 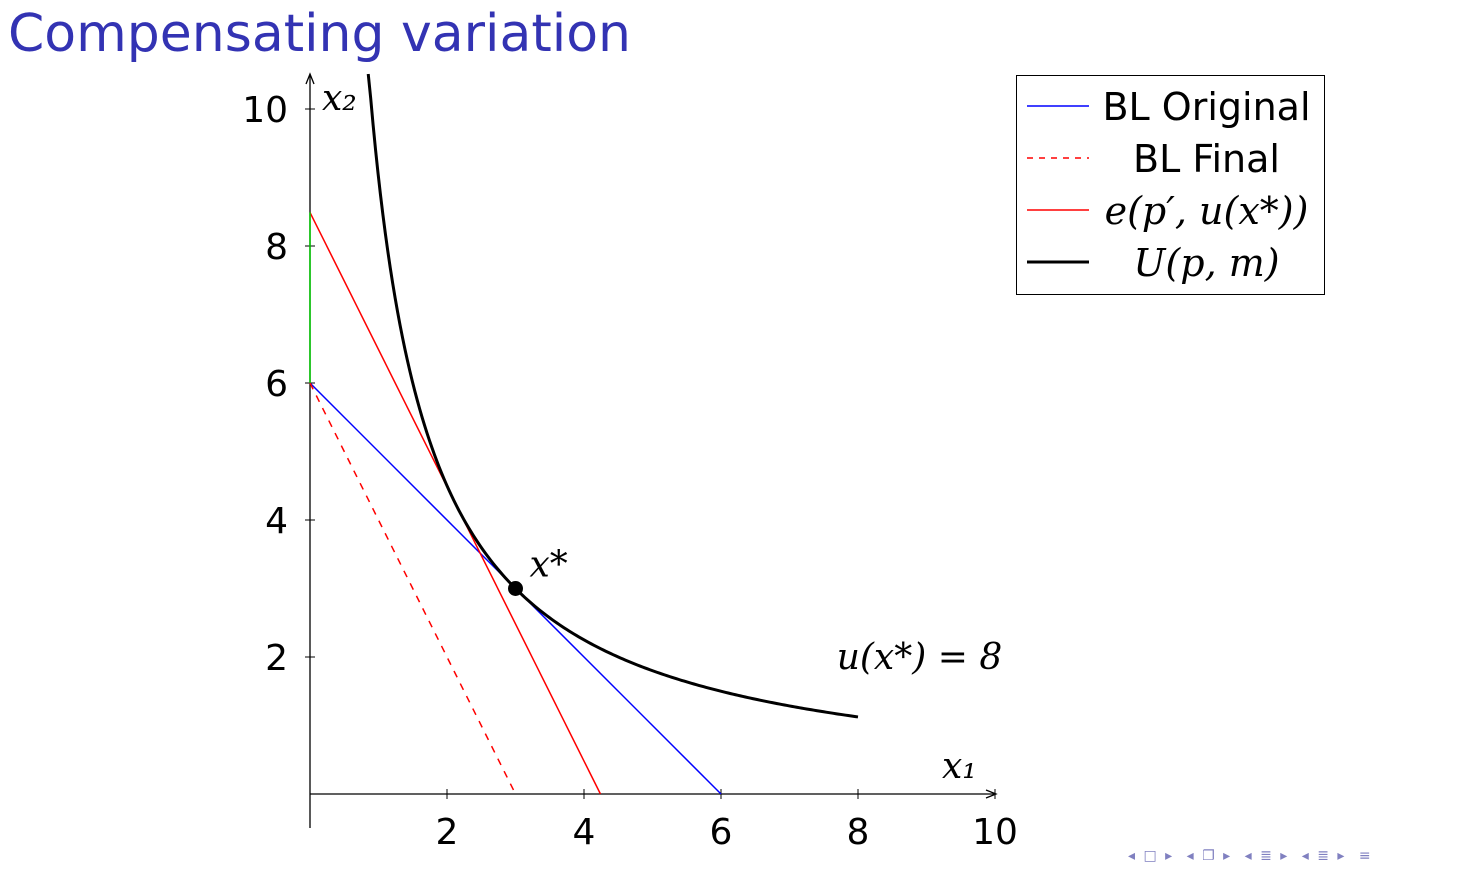 What do you see at coordinates (755, 611) in the screenshot?
I see `point-marks: x* u(x*) = 8` at bounding box center [755, 611].